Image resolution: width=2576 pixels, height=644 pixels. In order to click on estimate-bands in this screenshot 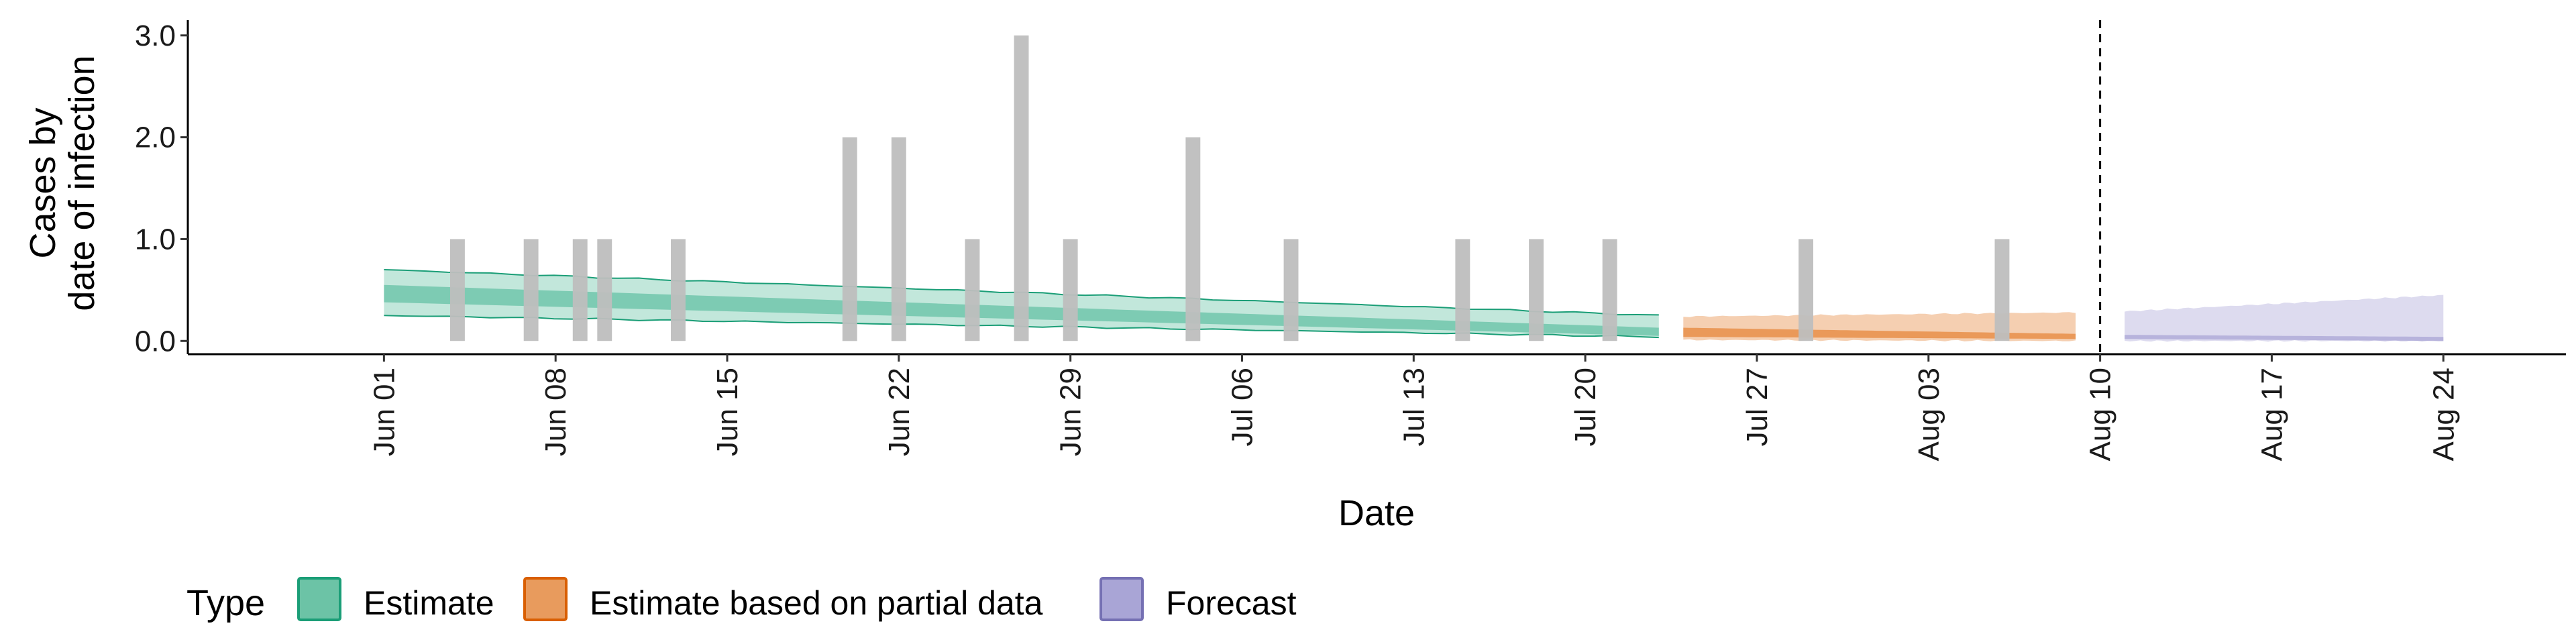, I will do `click(1414, 305)`.